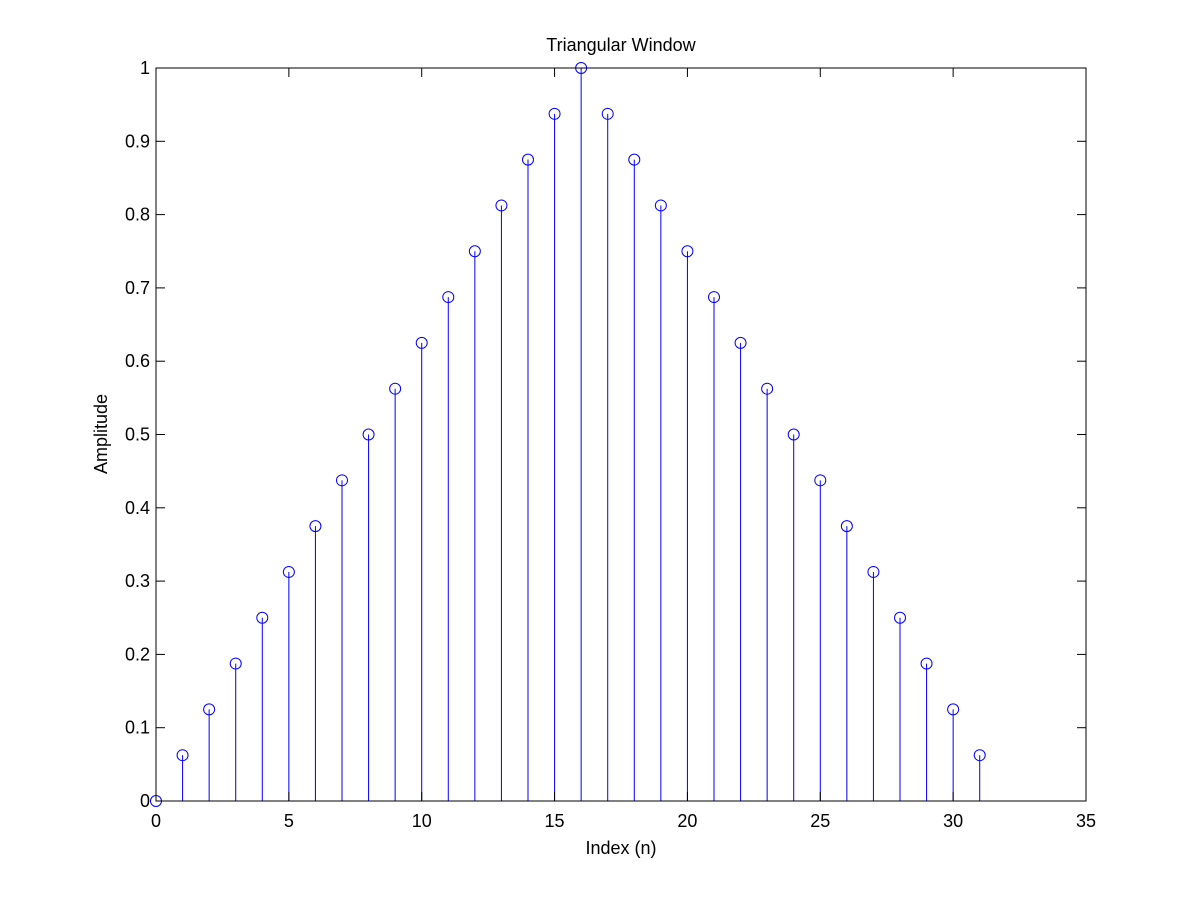  Describe the element at coordinates (137, 288) in the screenshot. I see `y-tick-label: 0.7` at that location.